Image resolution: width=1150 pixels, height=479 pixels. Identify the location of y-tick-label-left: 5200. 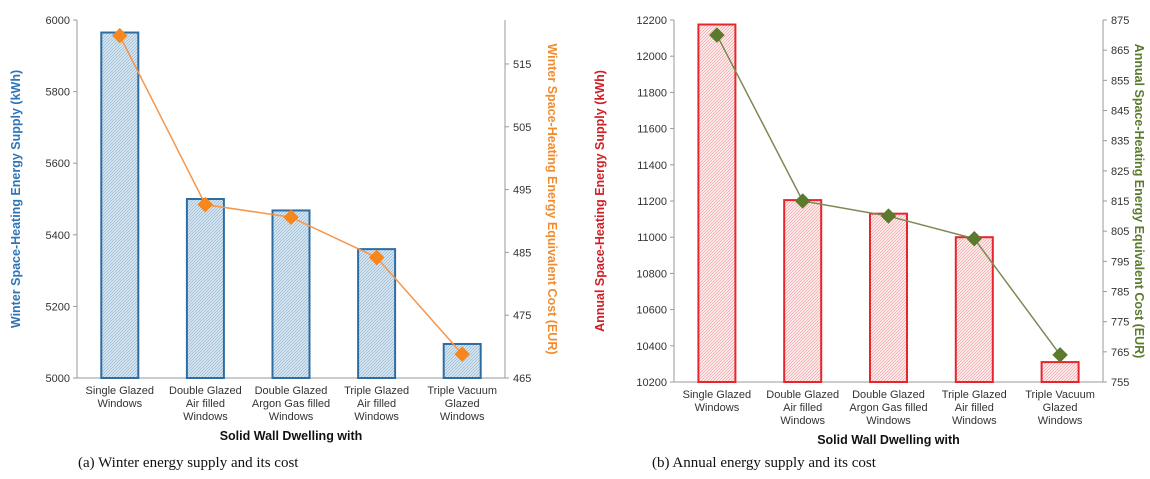
(58, 307).